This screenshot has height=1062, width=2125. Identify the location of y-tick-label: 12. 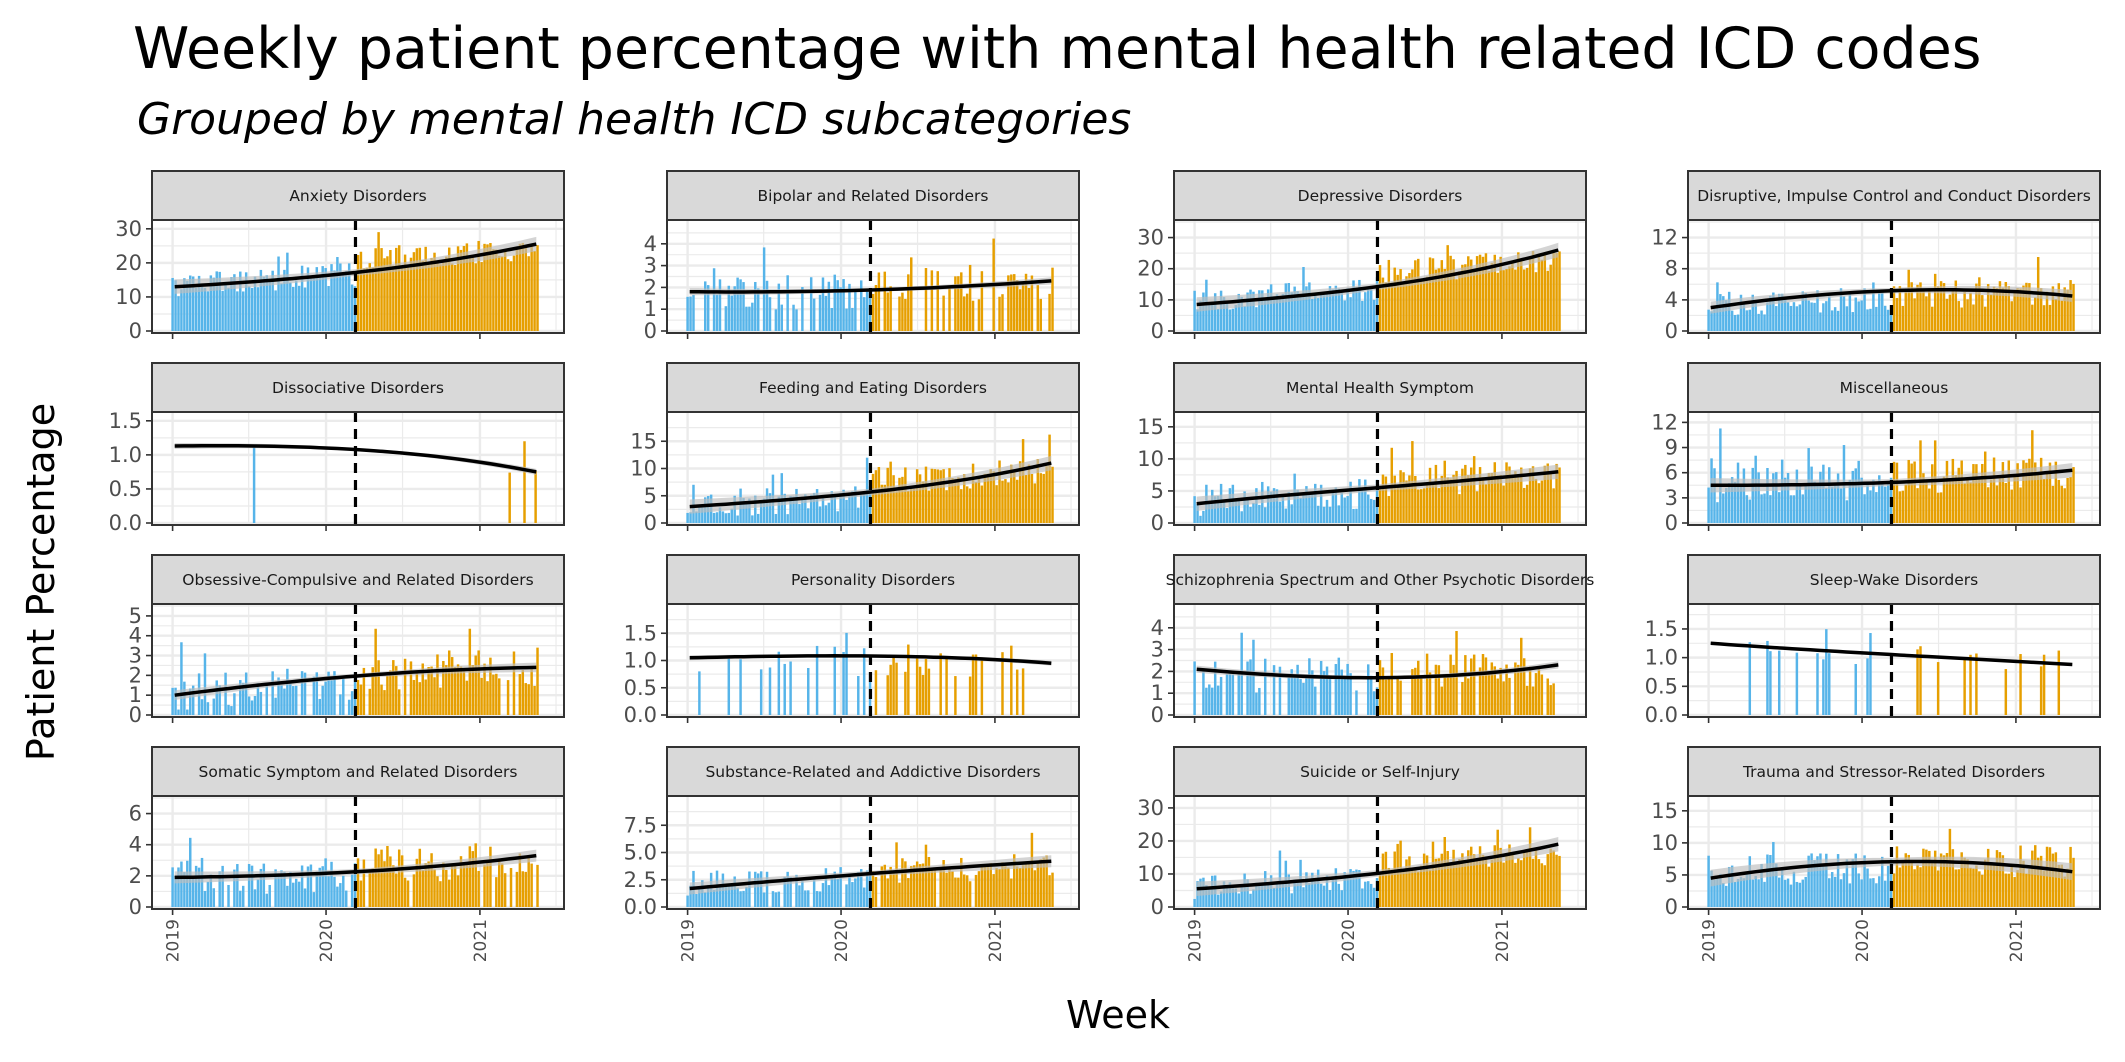
(1664, 238).